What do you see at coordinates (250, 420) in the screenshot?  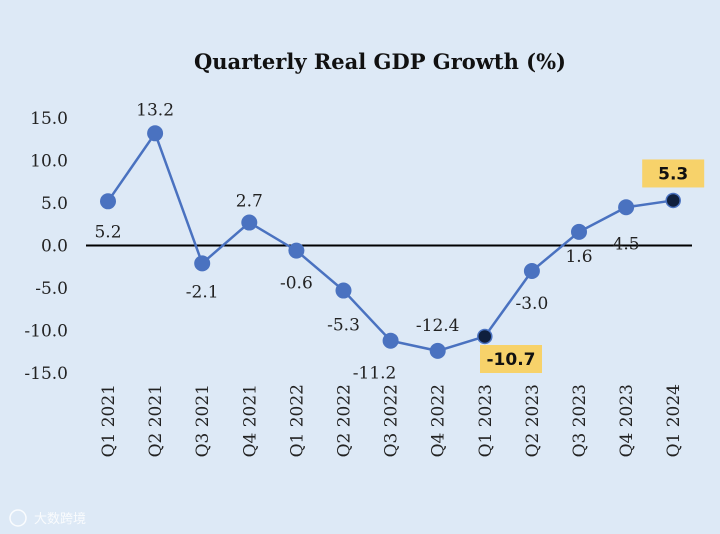 I see `x-tick-label: Q4 2021` at bounding box center [250, 420].